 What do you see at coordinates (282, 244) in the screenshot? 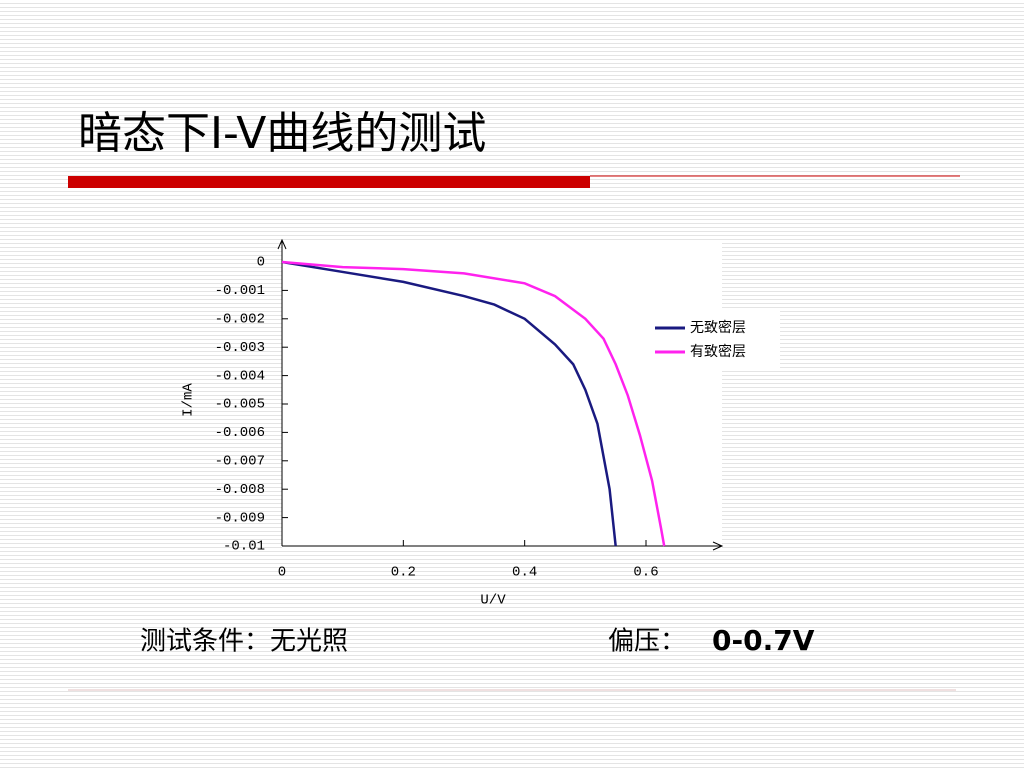
I see `y-axis-arrow` at bounding box center [282, 244].